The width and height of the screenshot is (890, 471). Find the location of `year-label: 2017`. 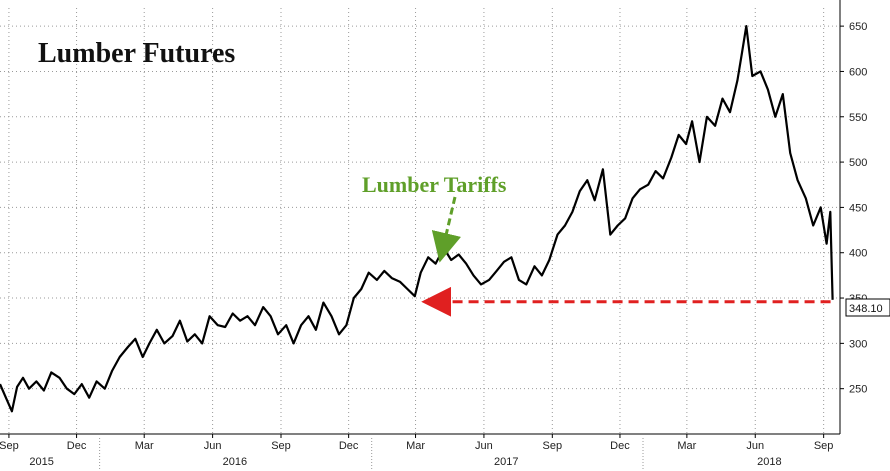

year-label: 2017 is located at coordinates (506, 462).